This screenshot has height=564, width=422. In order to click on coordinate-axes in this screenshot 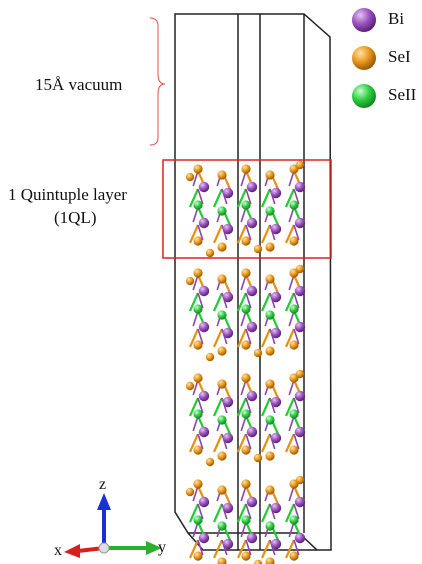, I will do `click(113, 525)`.